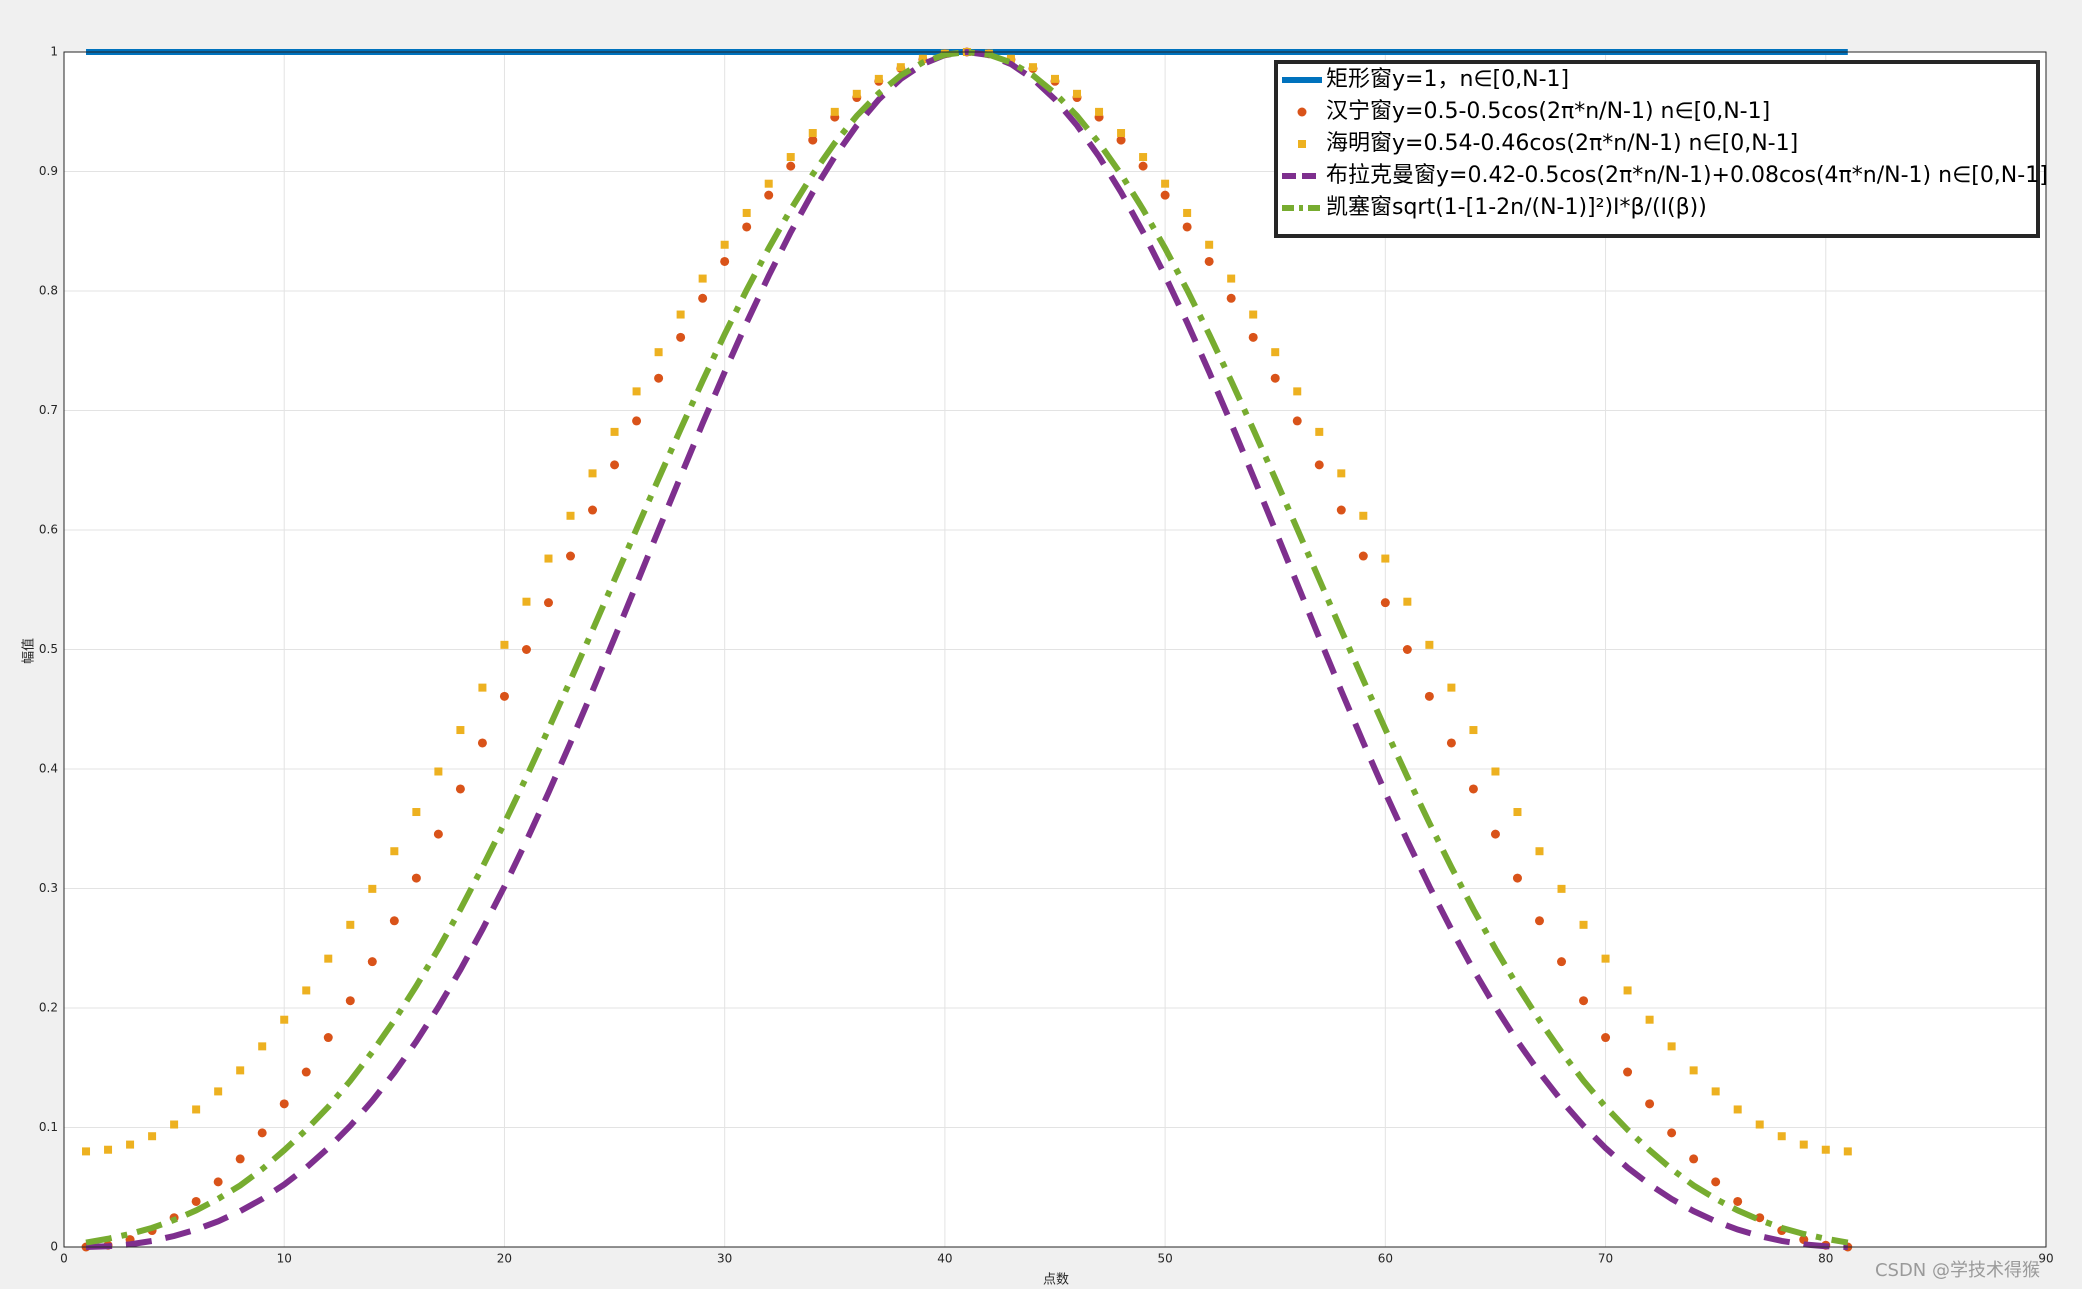  I want to click on x-tick-label: 60, so click(1385, 1259).